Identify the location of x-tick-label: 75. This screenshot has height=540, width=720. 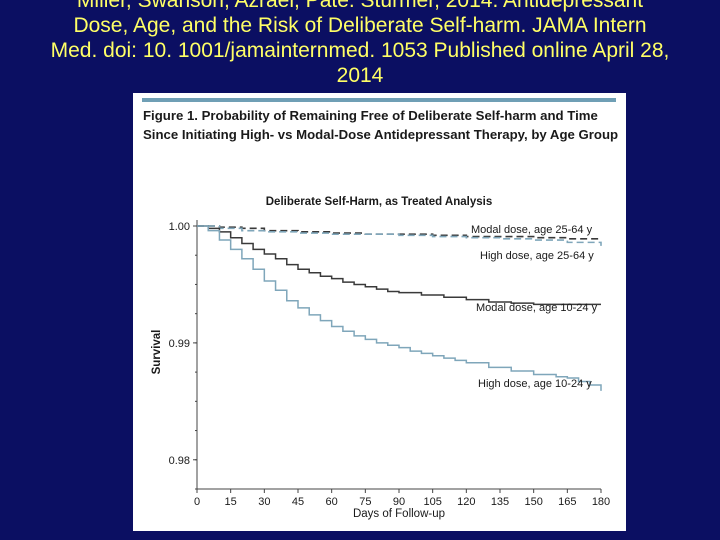
(365, 502).